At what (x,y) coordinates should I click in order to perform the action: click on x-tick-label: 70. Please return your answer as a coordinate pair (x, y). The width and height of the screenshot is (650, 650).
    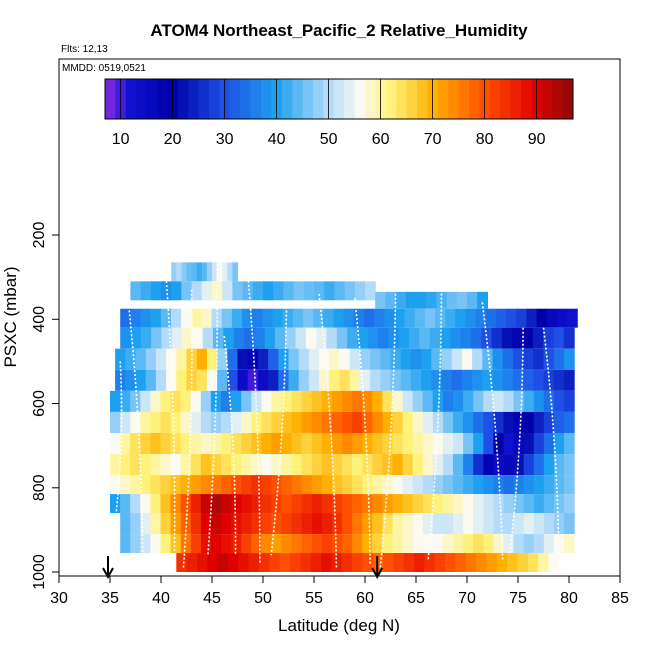
    Looking at the image, I should click on (467, 598).